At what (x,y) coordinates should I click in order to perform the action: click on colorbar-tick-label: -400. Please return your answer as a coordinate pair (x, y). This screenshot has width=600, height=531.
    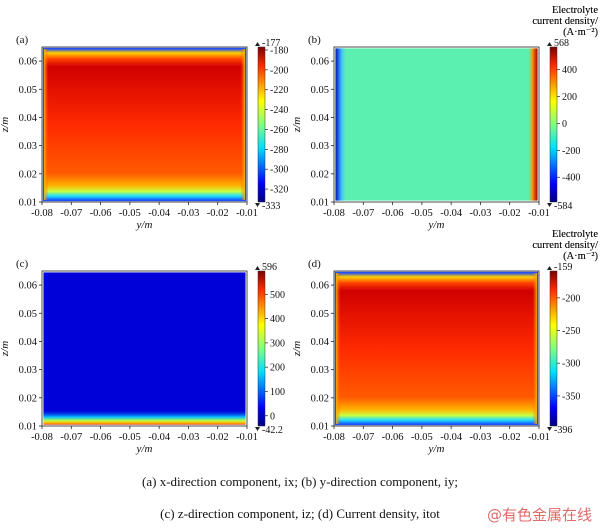
    Looking at the image, I should click on (571, 178).